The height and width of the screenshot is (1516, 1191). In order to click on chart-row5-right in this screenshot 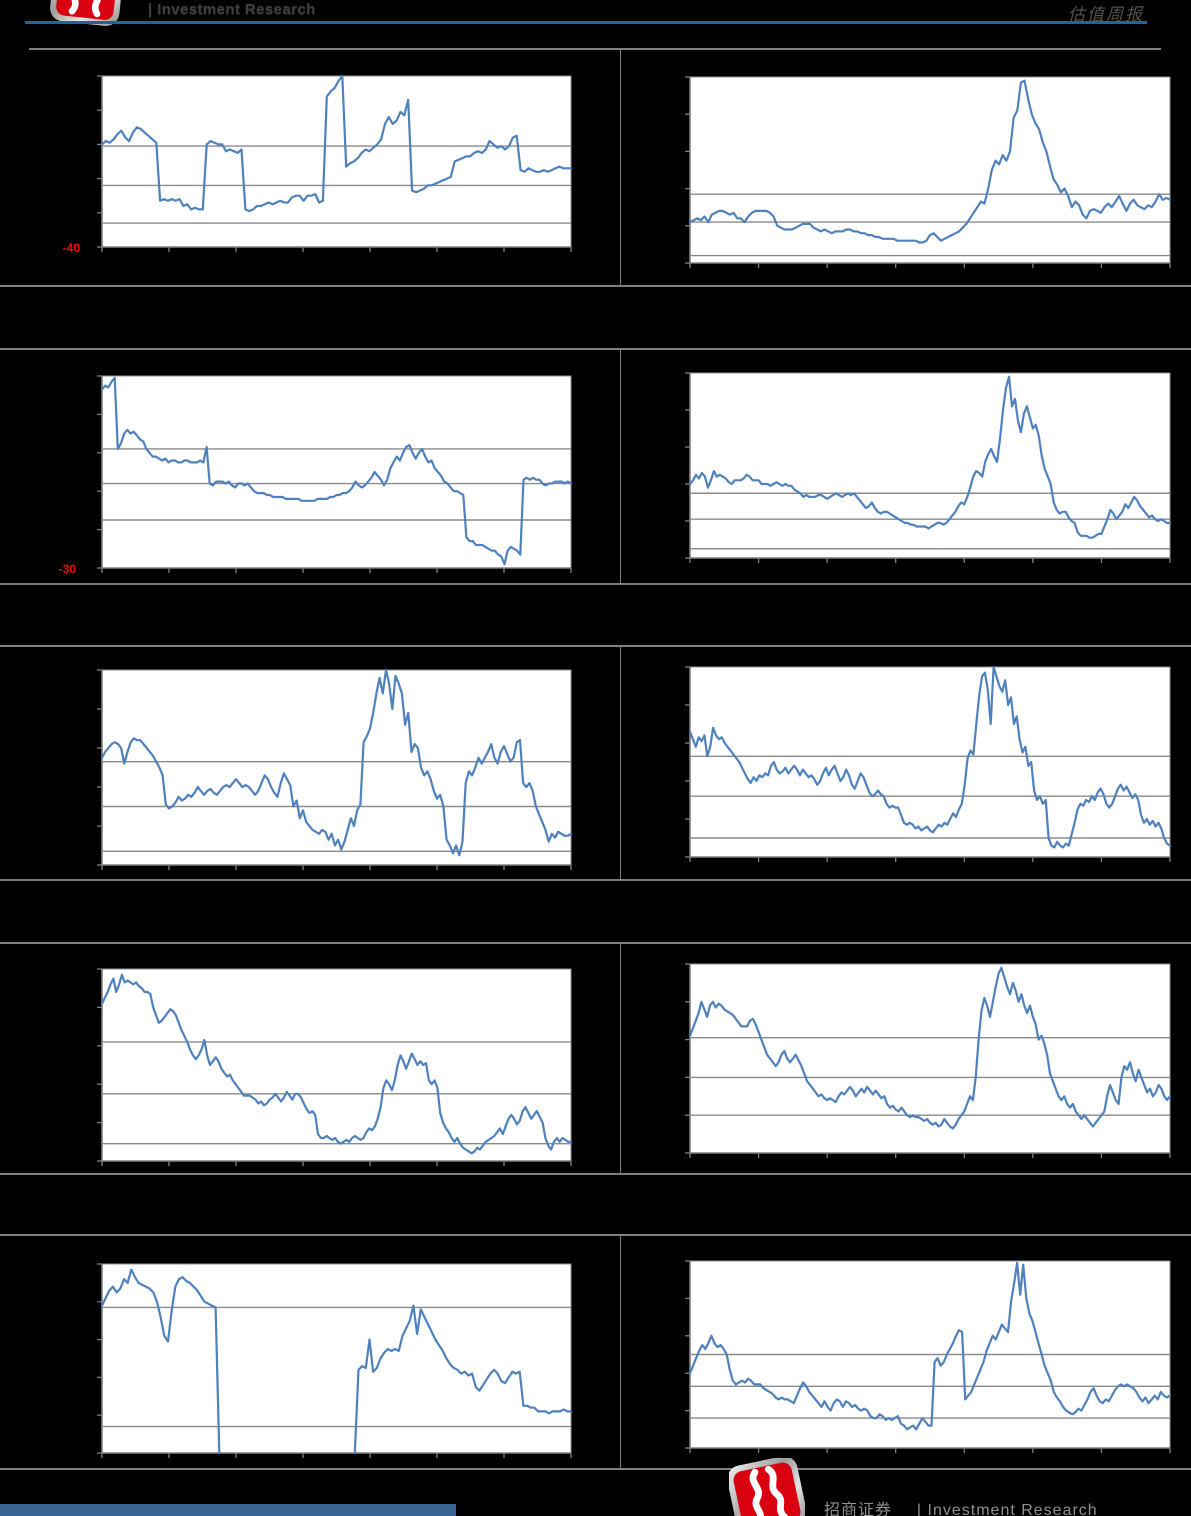, I will do `click(927, 1358)`.